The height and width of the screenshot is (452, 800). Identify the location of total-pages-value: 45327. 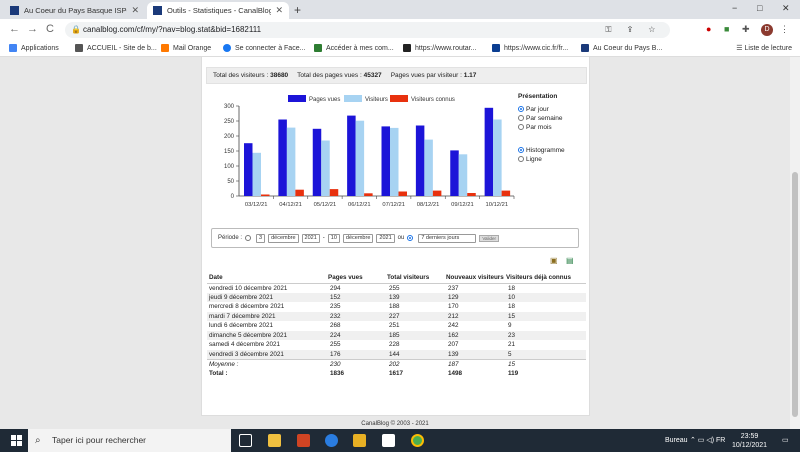
(372, 75).